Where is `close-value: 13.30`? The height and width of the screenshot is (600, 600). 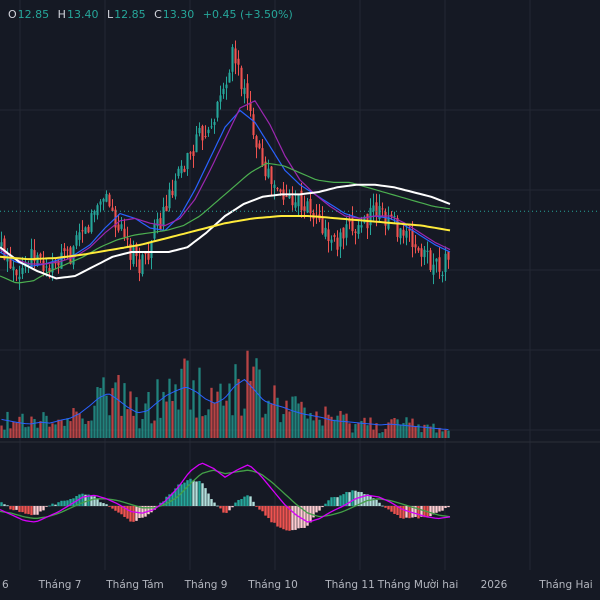 close-value: 13.30 is located at coordinates (178, 14).